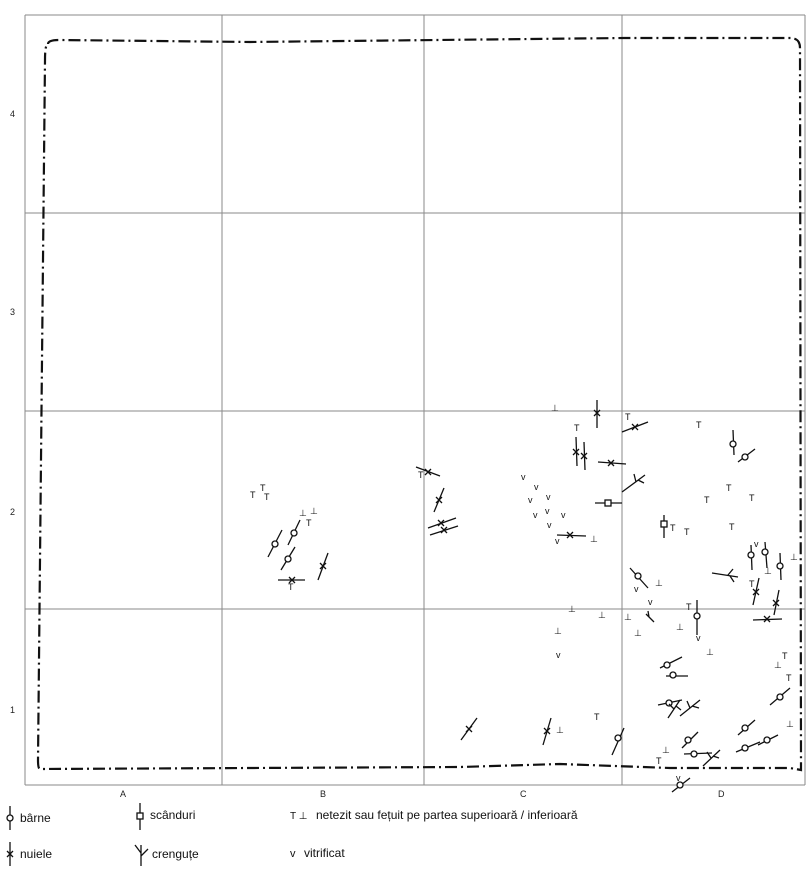 The image size is (808, 893). Describe the element at coordinates (12, 512) in the screenshot. I see `row-label-2: 2` at that location.